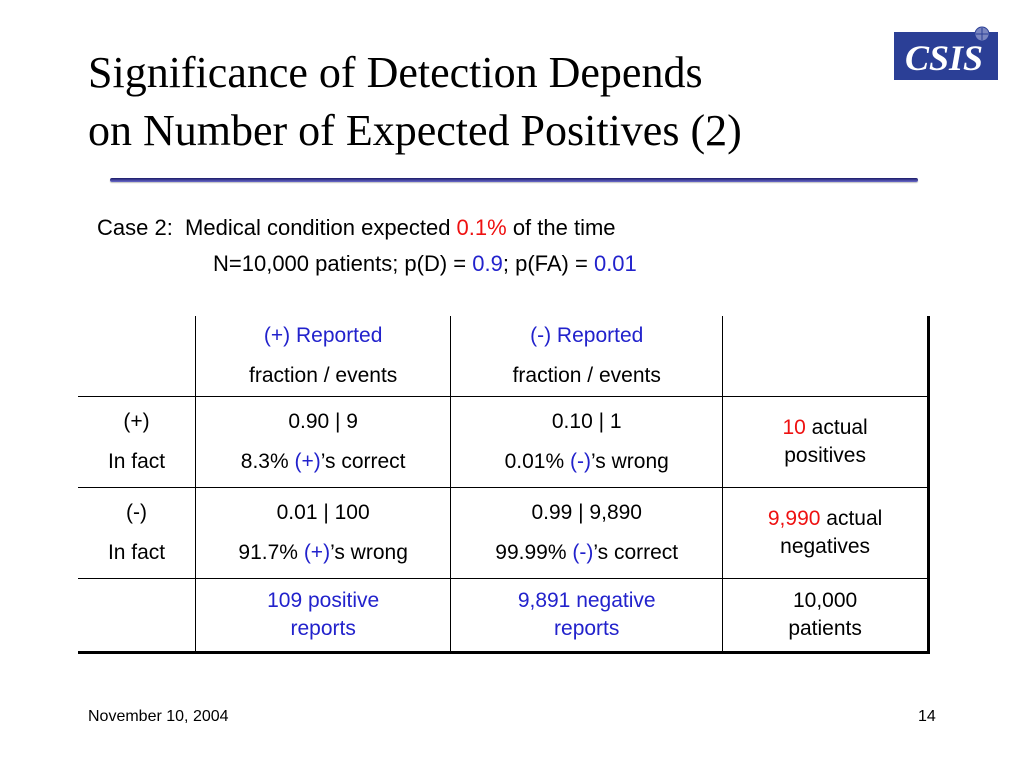 This screenshot has height=768, width=1024. I want to click on header-empty-cell-right, so click(826, 356).